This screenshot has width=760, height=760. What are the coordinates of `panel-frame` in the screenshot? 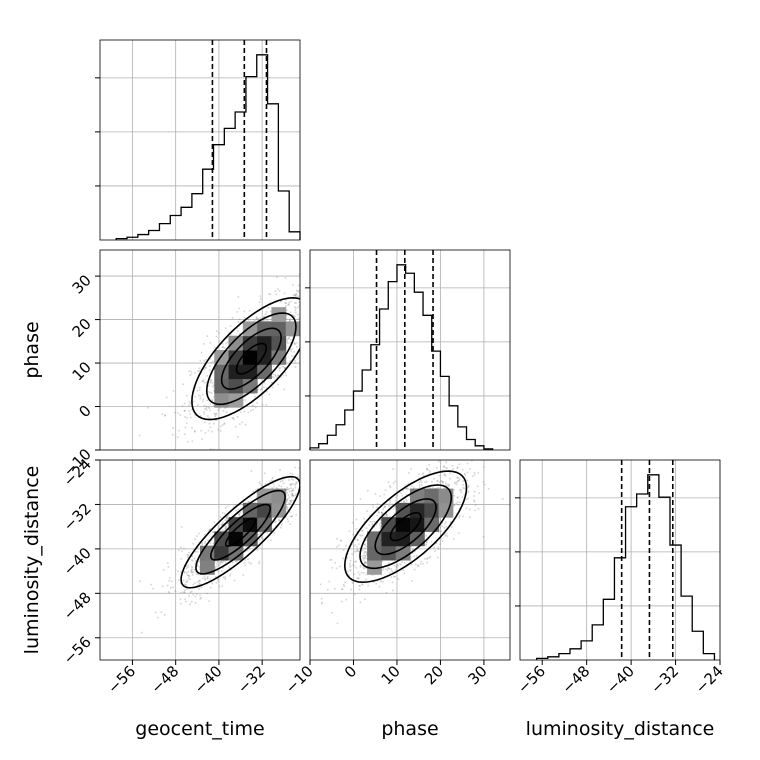 It's located at (200, 560).